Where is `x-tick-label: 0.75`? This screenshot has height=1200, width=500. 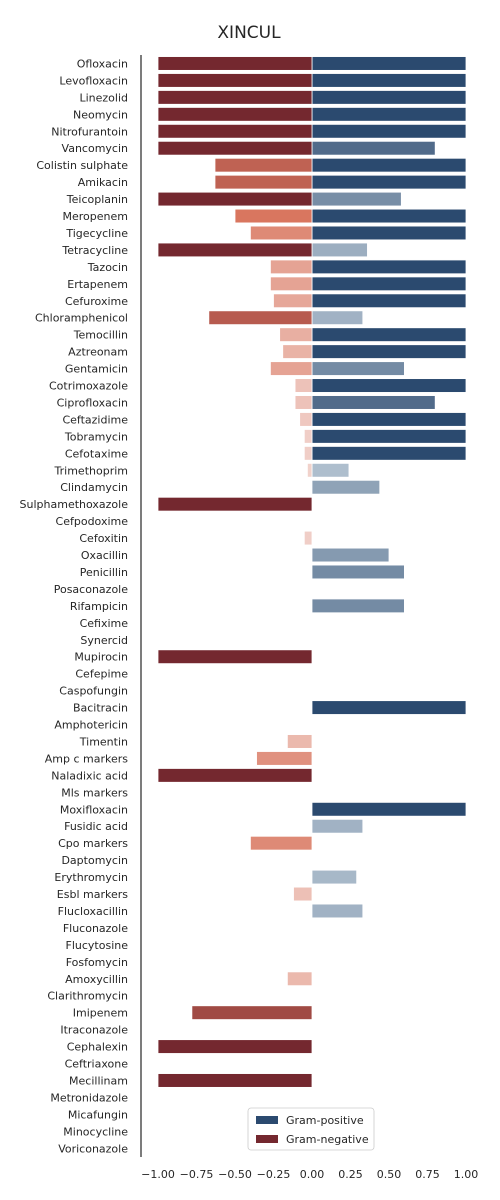
x-tick-label: 0.75 is located at coordinates (427, 1174).